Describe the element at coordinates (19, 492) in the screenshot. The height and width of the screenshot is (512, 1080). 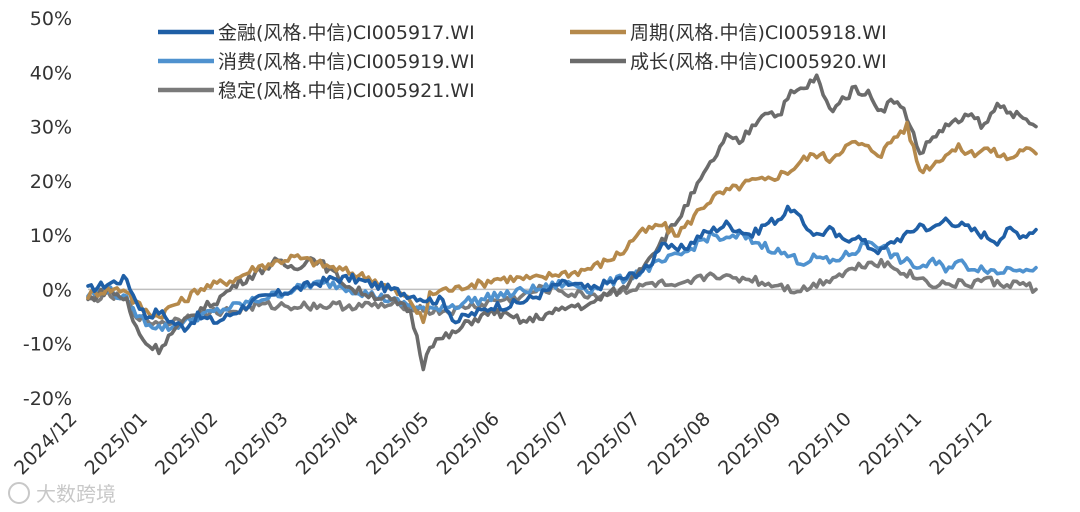
I see `circle-logo-icon` at that location.